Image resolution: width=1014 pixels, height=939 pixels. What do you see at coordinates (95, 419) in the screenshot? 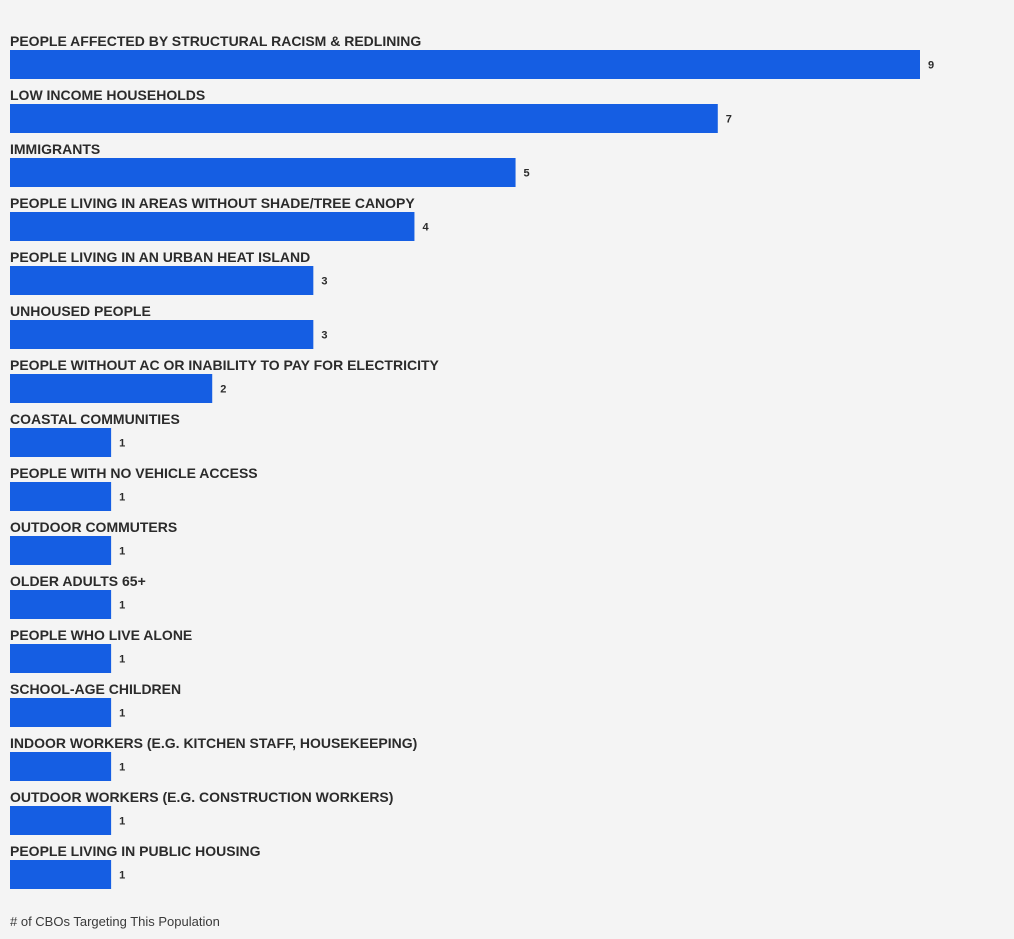
I see `category-label: COASTAL COMMUNITIES` at bounding box center [95, 419].